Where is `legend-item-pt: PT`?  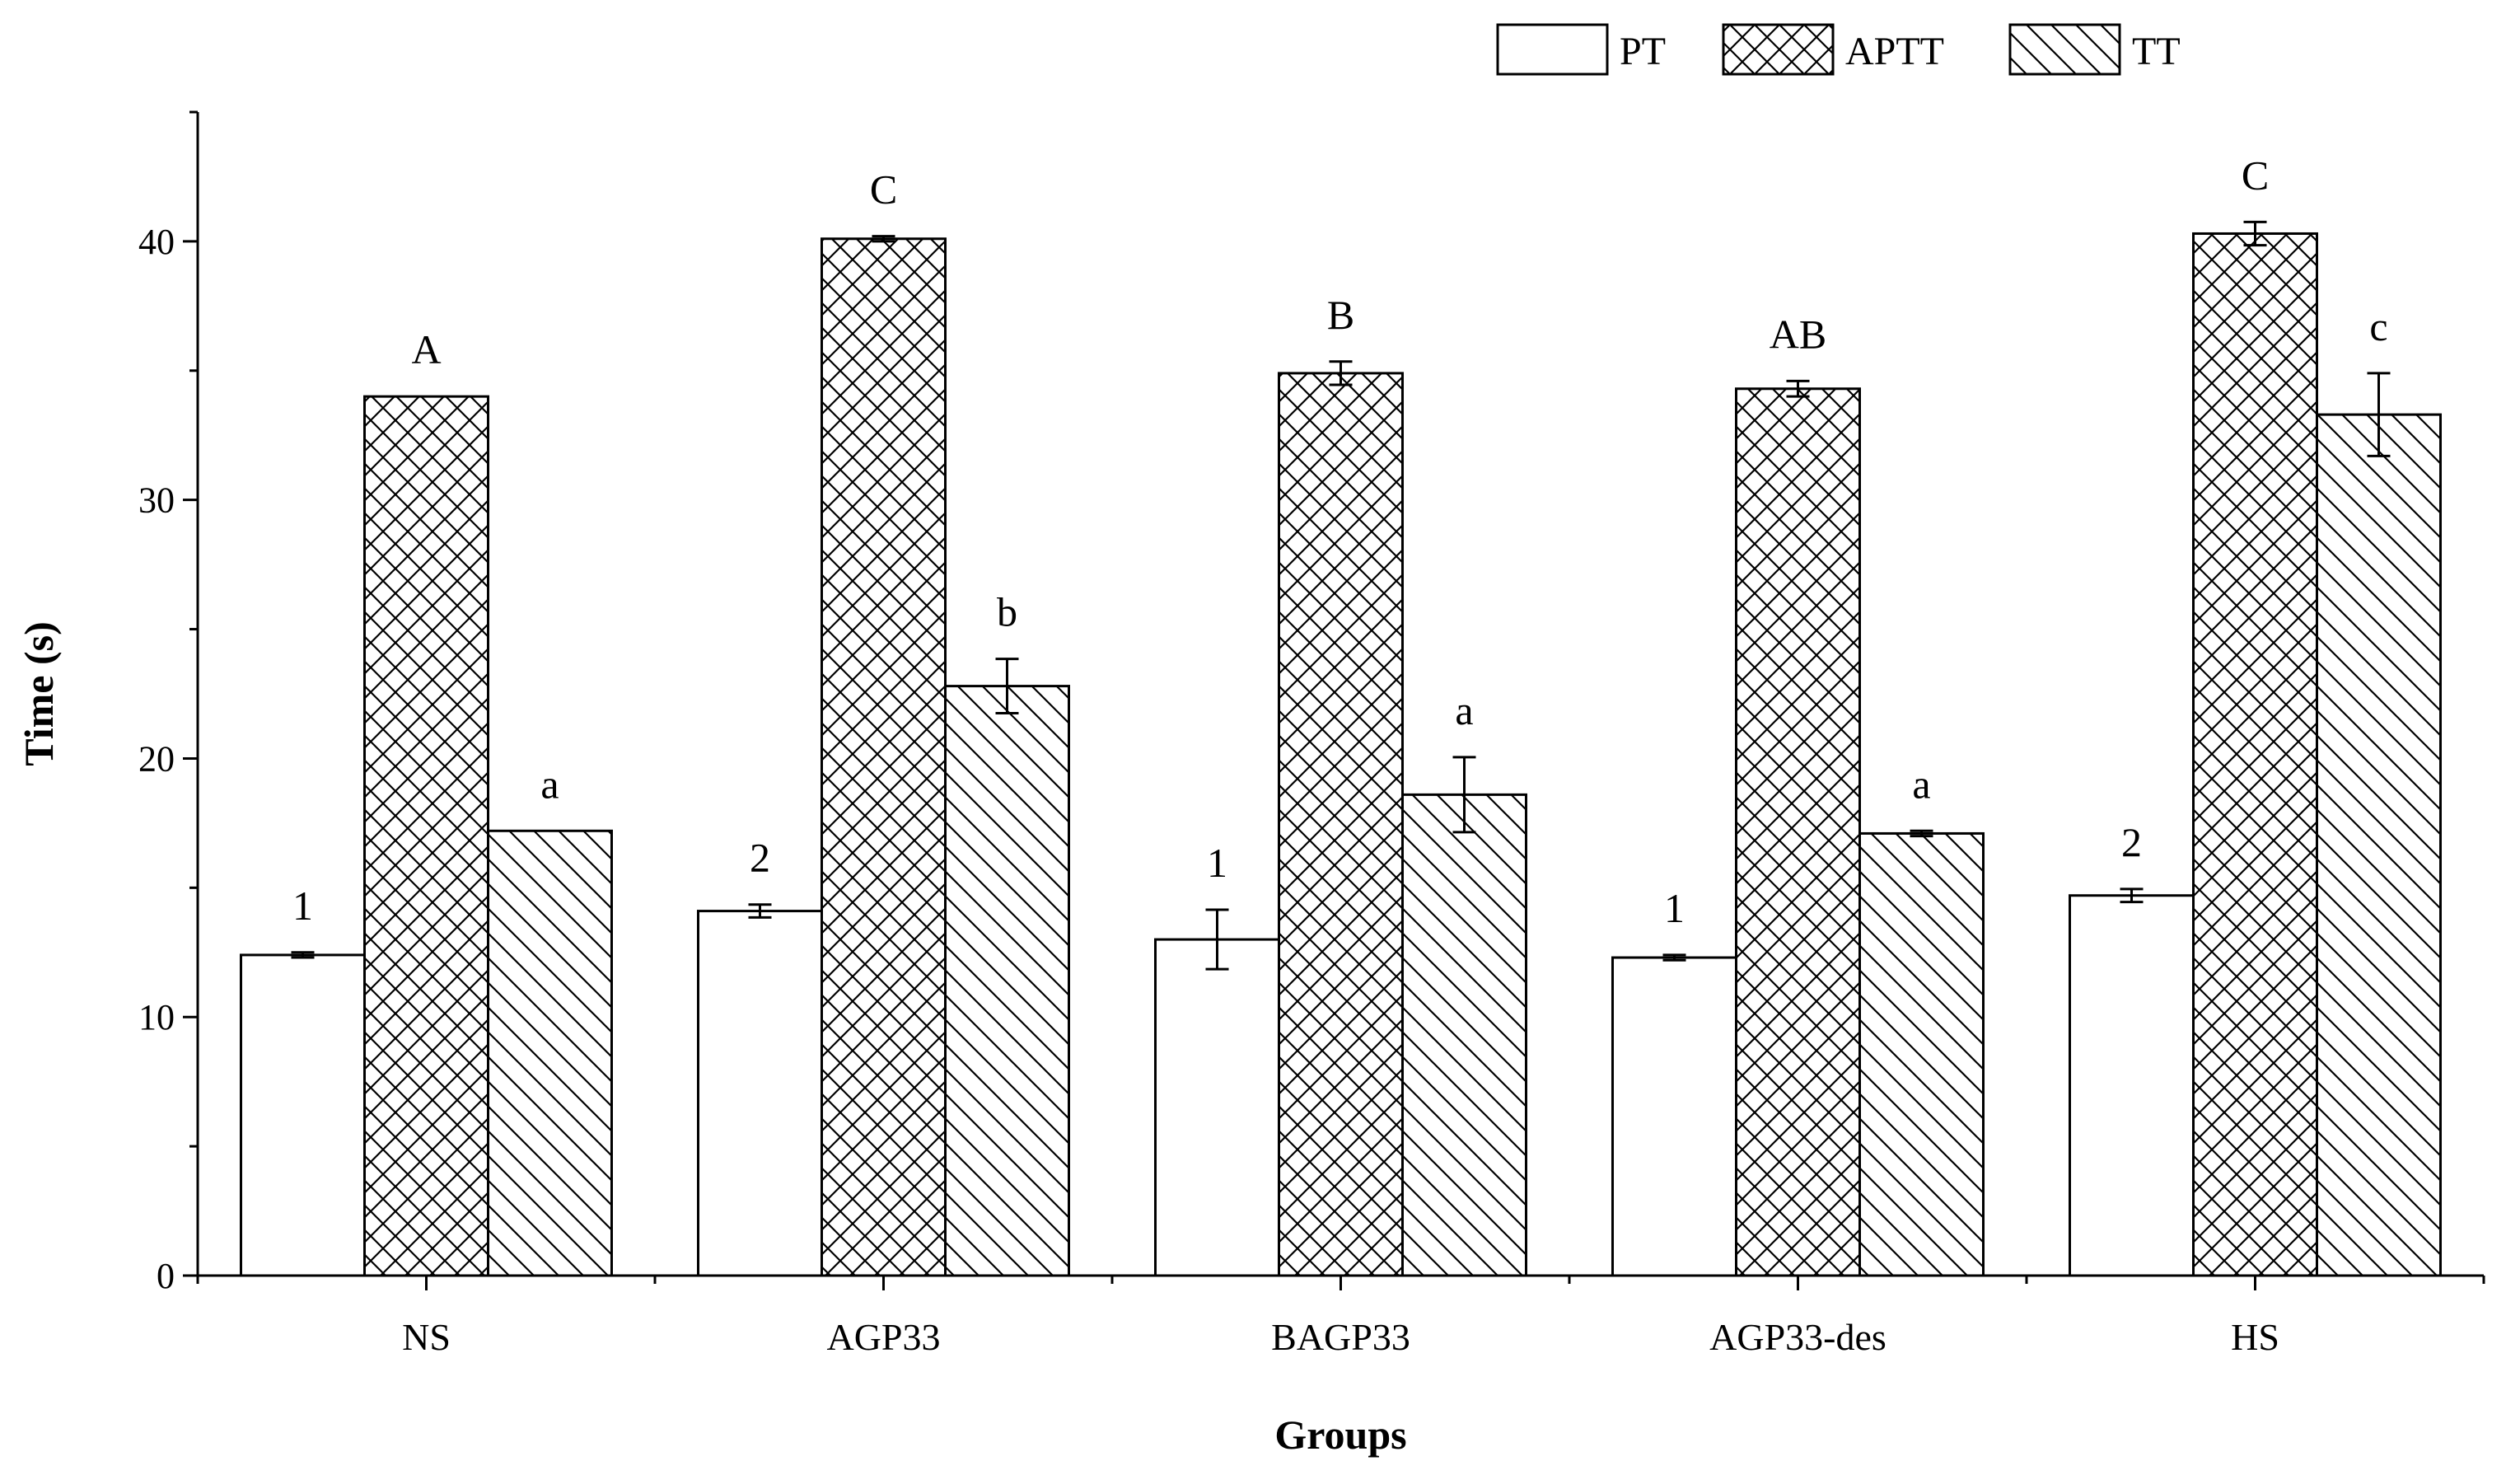
legend-item-pt: PT is located at coordinates (1581, 49).